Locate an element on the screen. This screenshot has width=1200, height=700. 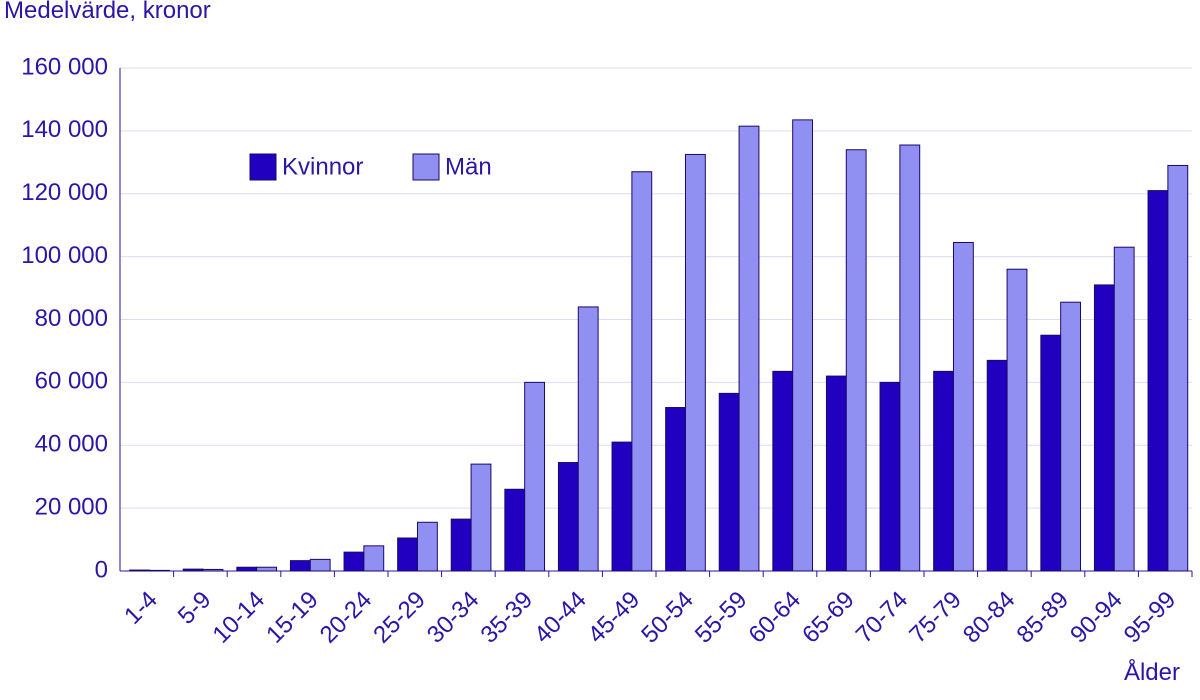
x-tick-label: 50-54 is located at coordinates (667, 617).